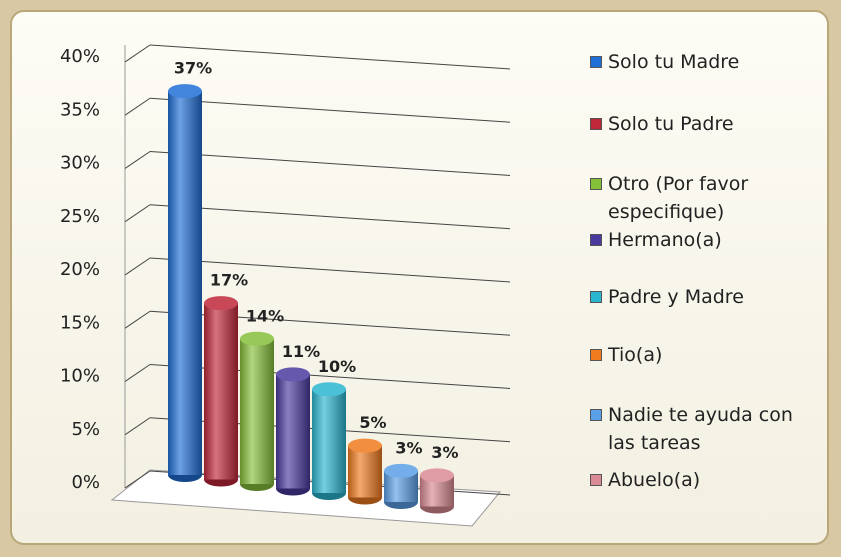 Image resolution: width=841 pixels, height=557 pixels. What do you see at coordinates (193, 68) in the screenshot?
I see `value-label: 37%` at bounding box center [193, 68].